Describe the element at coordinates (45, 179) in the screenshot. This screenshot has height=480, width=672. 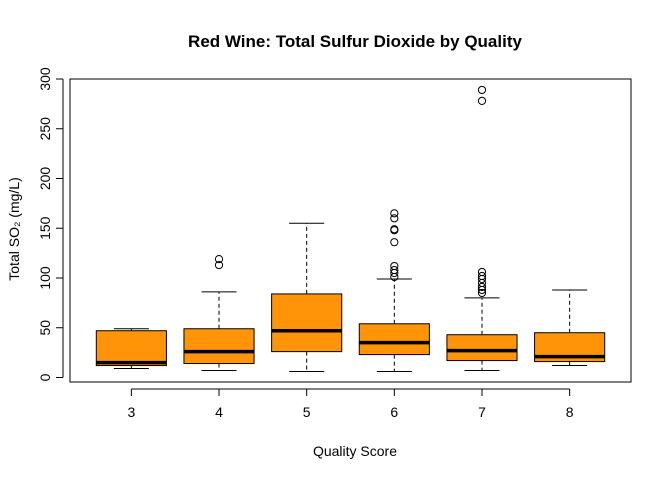
I see `y-tick-label: 200` at that location.